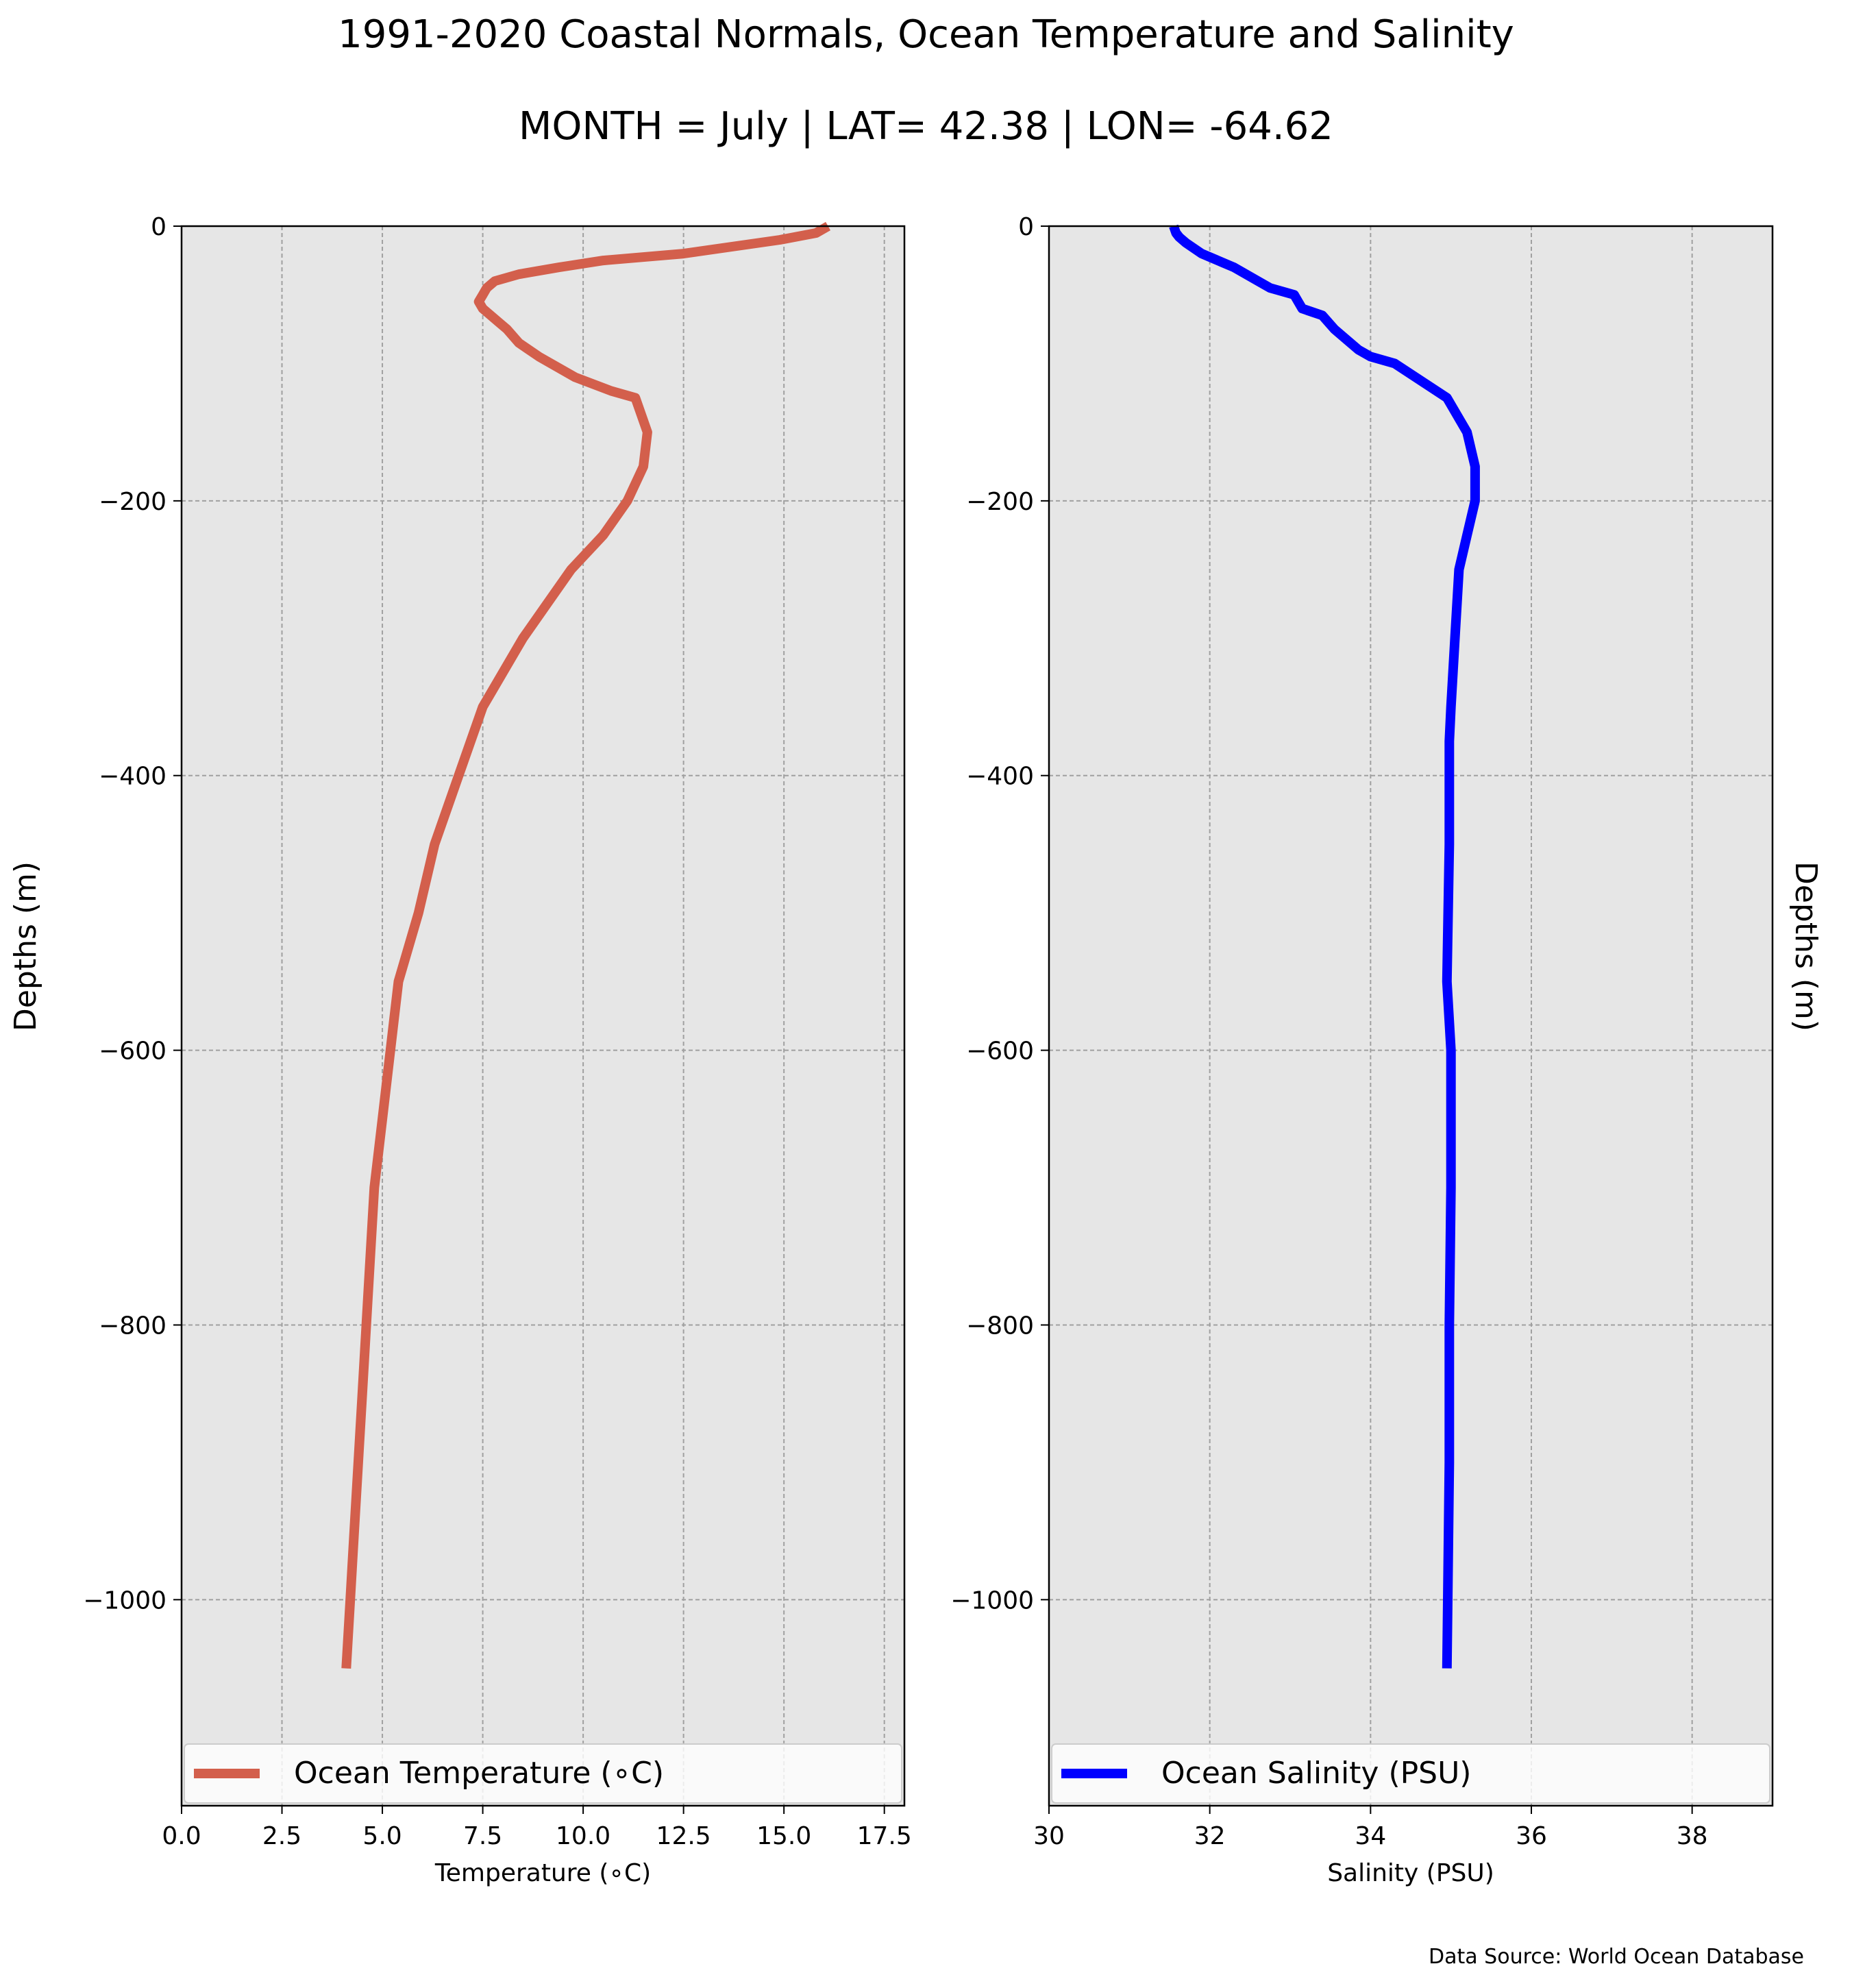  What do you see at coordinates (1000, 777) in the screenshot?
I see `panel-2-y-tick-label: −400` at bounding box center [1000, 777].